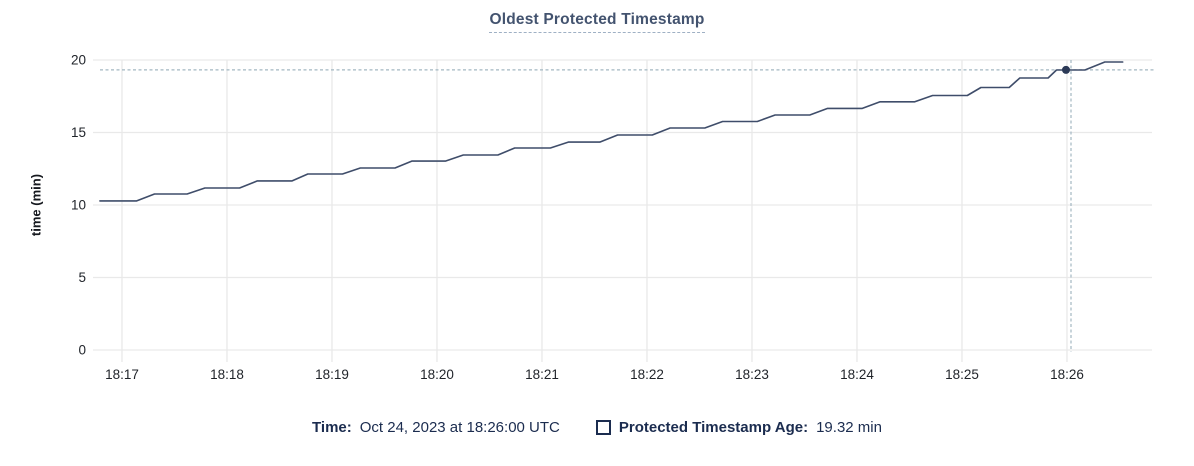 The image size is (1194, 466). I want to click on y-axis-label: time (min), so click(36, 205).